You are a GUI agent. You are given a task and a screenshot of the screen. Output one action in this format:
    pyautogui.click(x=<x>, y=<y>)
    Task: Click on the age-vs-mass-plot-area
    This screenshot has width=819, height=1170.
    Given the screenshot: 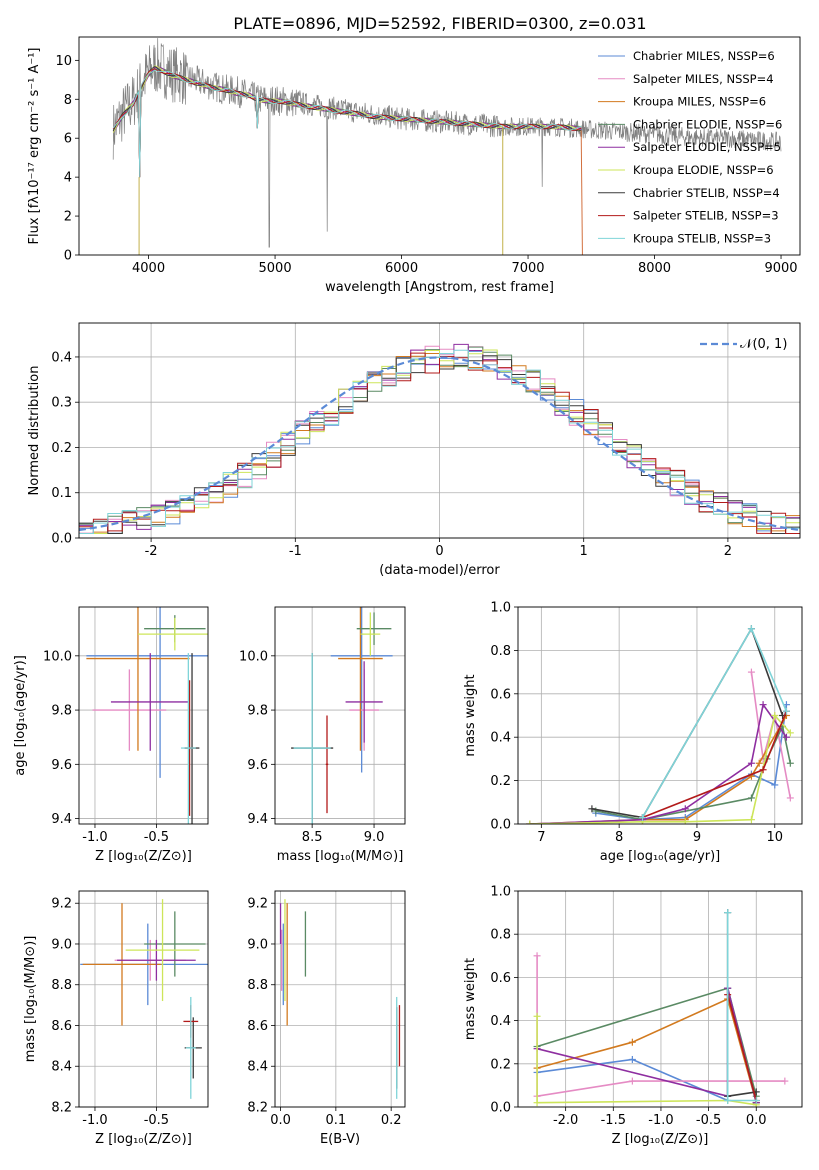 What is the action you would take?
    pyautogui.click(x=342, y=715)
    